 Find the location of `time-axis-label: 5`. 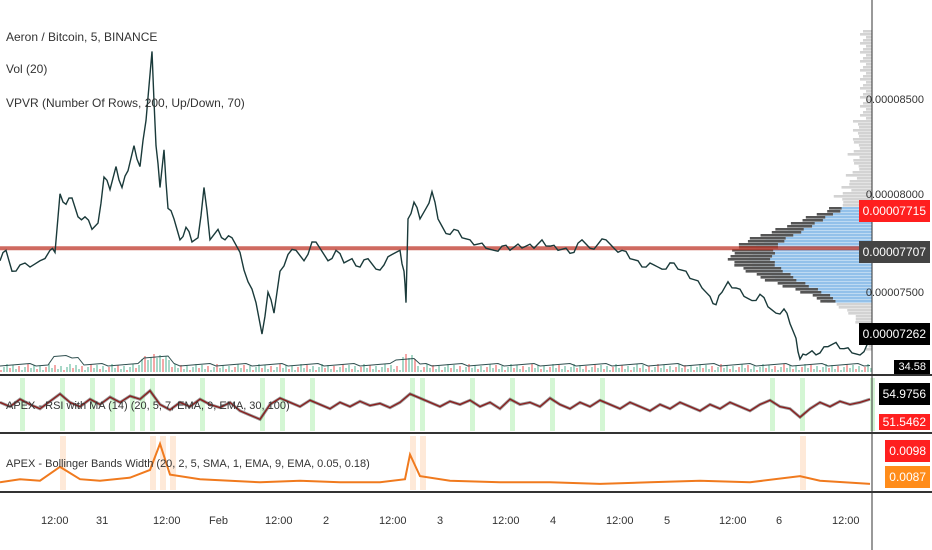

time-axis-label: 5 is located at coordinates (667, 521).